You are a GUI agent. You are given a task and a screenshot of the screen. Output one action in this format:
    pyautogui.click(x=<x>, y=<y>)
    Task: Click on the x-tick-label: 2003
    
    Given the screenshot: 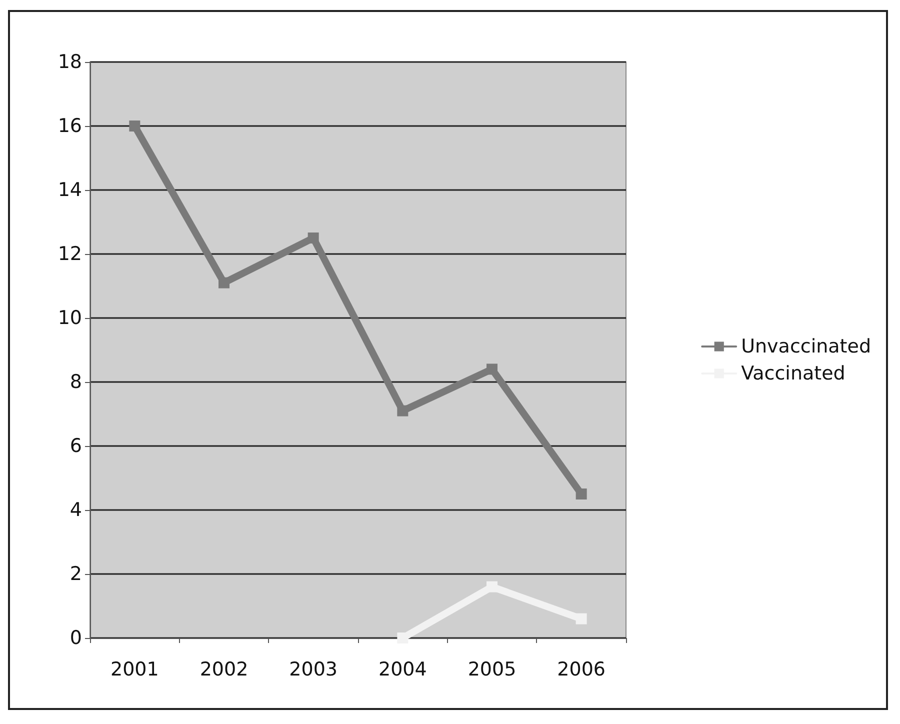 What is the action you would take?
    pyautogui.click(x=313, y=669)
    